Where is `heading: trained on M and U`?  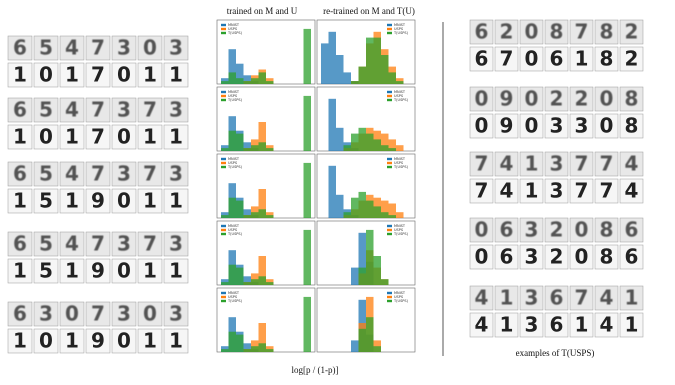
heading: trained on M and U is located at coordinates (262, 11).